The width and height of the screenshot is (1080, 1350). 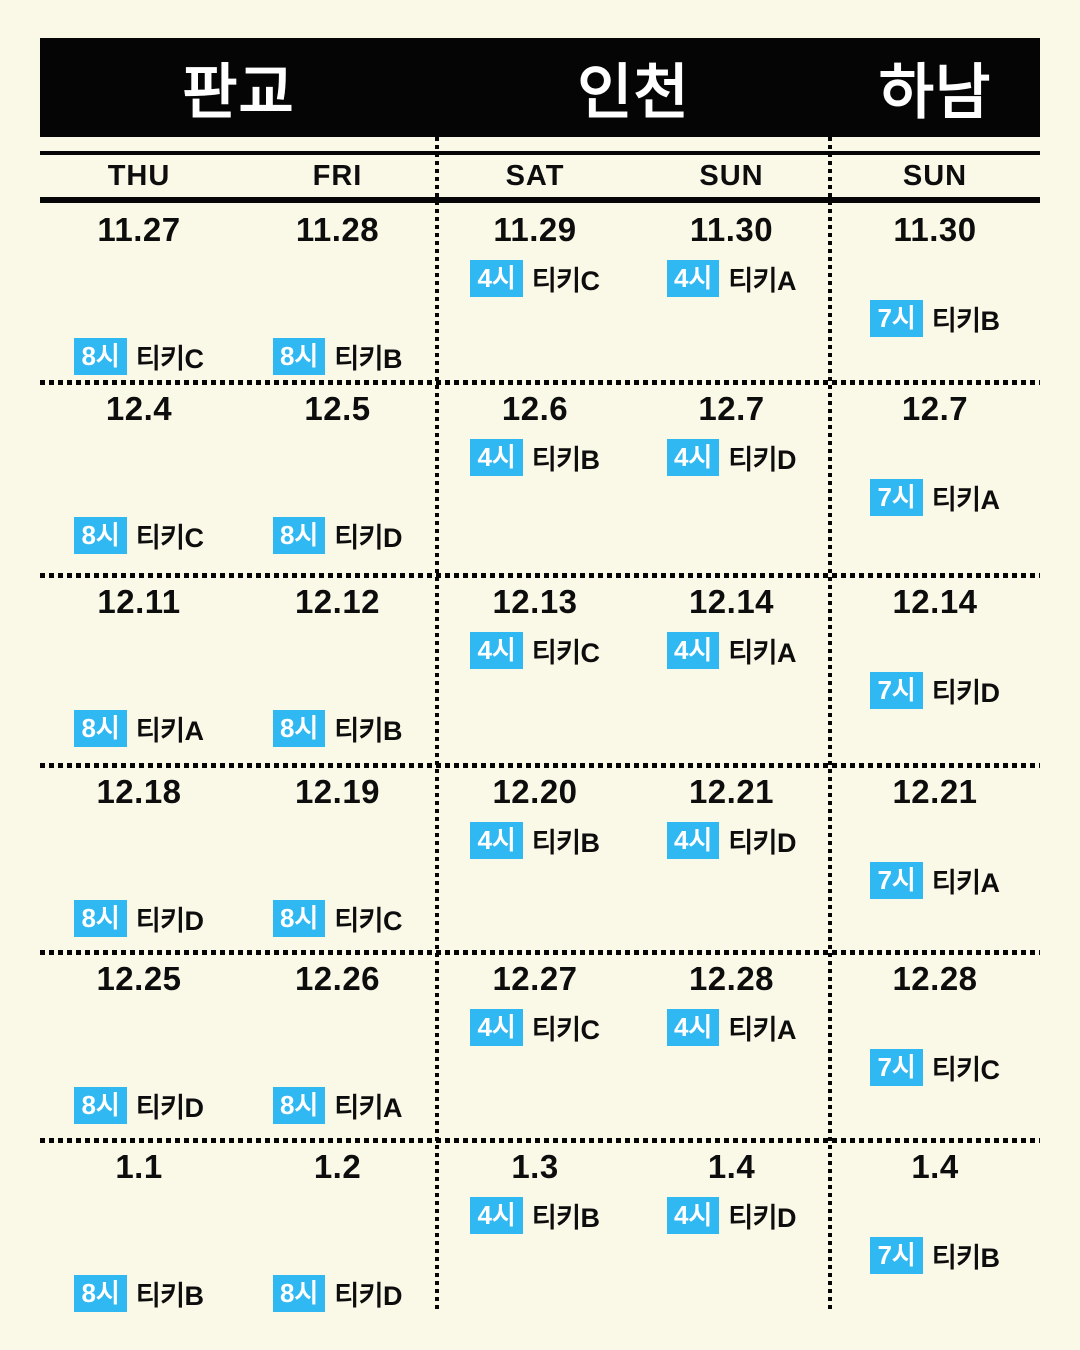 I want to click on schedule-cell: 12.25 8시 티키D, so click(x=139, y=1046).